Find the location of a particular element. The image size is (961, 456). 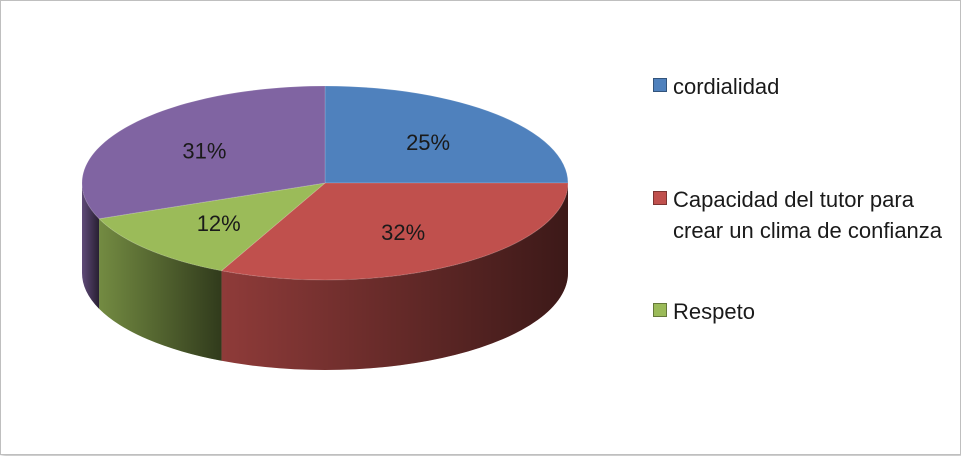

legend-label-cordialidad: cordialidad is located at coordinates (726, 86).